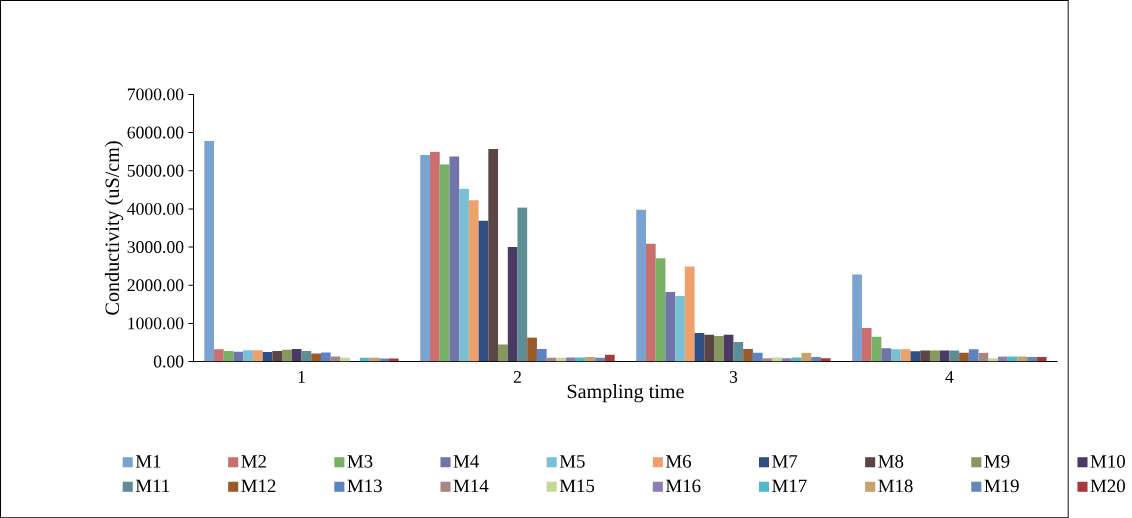 Image resolution: width=1132 pixels, height=518 pixels. What do you see at coordinates (155, 285) in the screenshot?
I see `y-tick-label: 2000.00` at bounding box center [155, 285].